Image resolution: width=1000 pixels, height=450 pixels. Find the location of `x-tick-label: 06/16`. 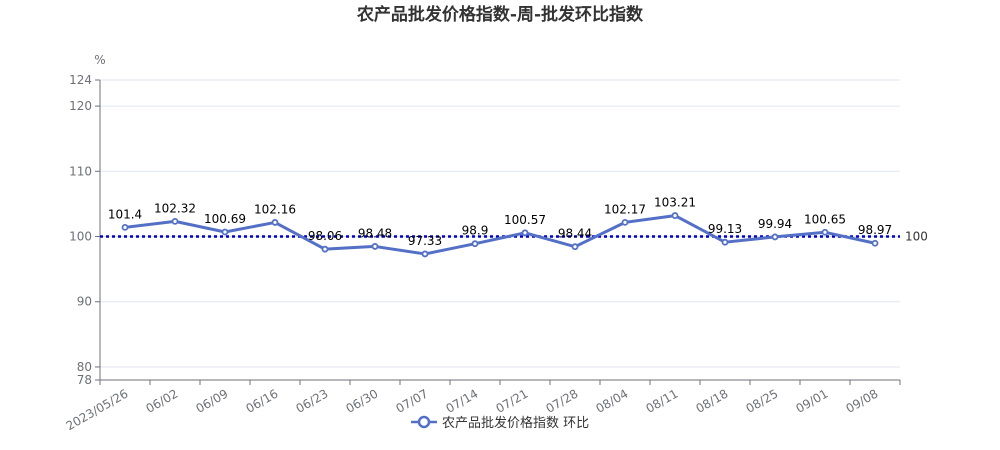

x-tick-label: 06/16 is located at coordinates (262, 400).